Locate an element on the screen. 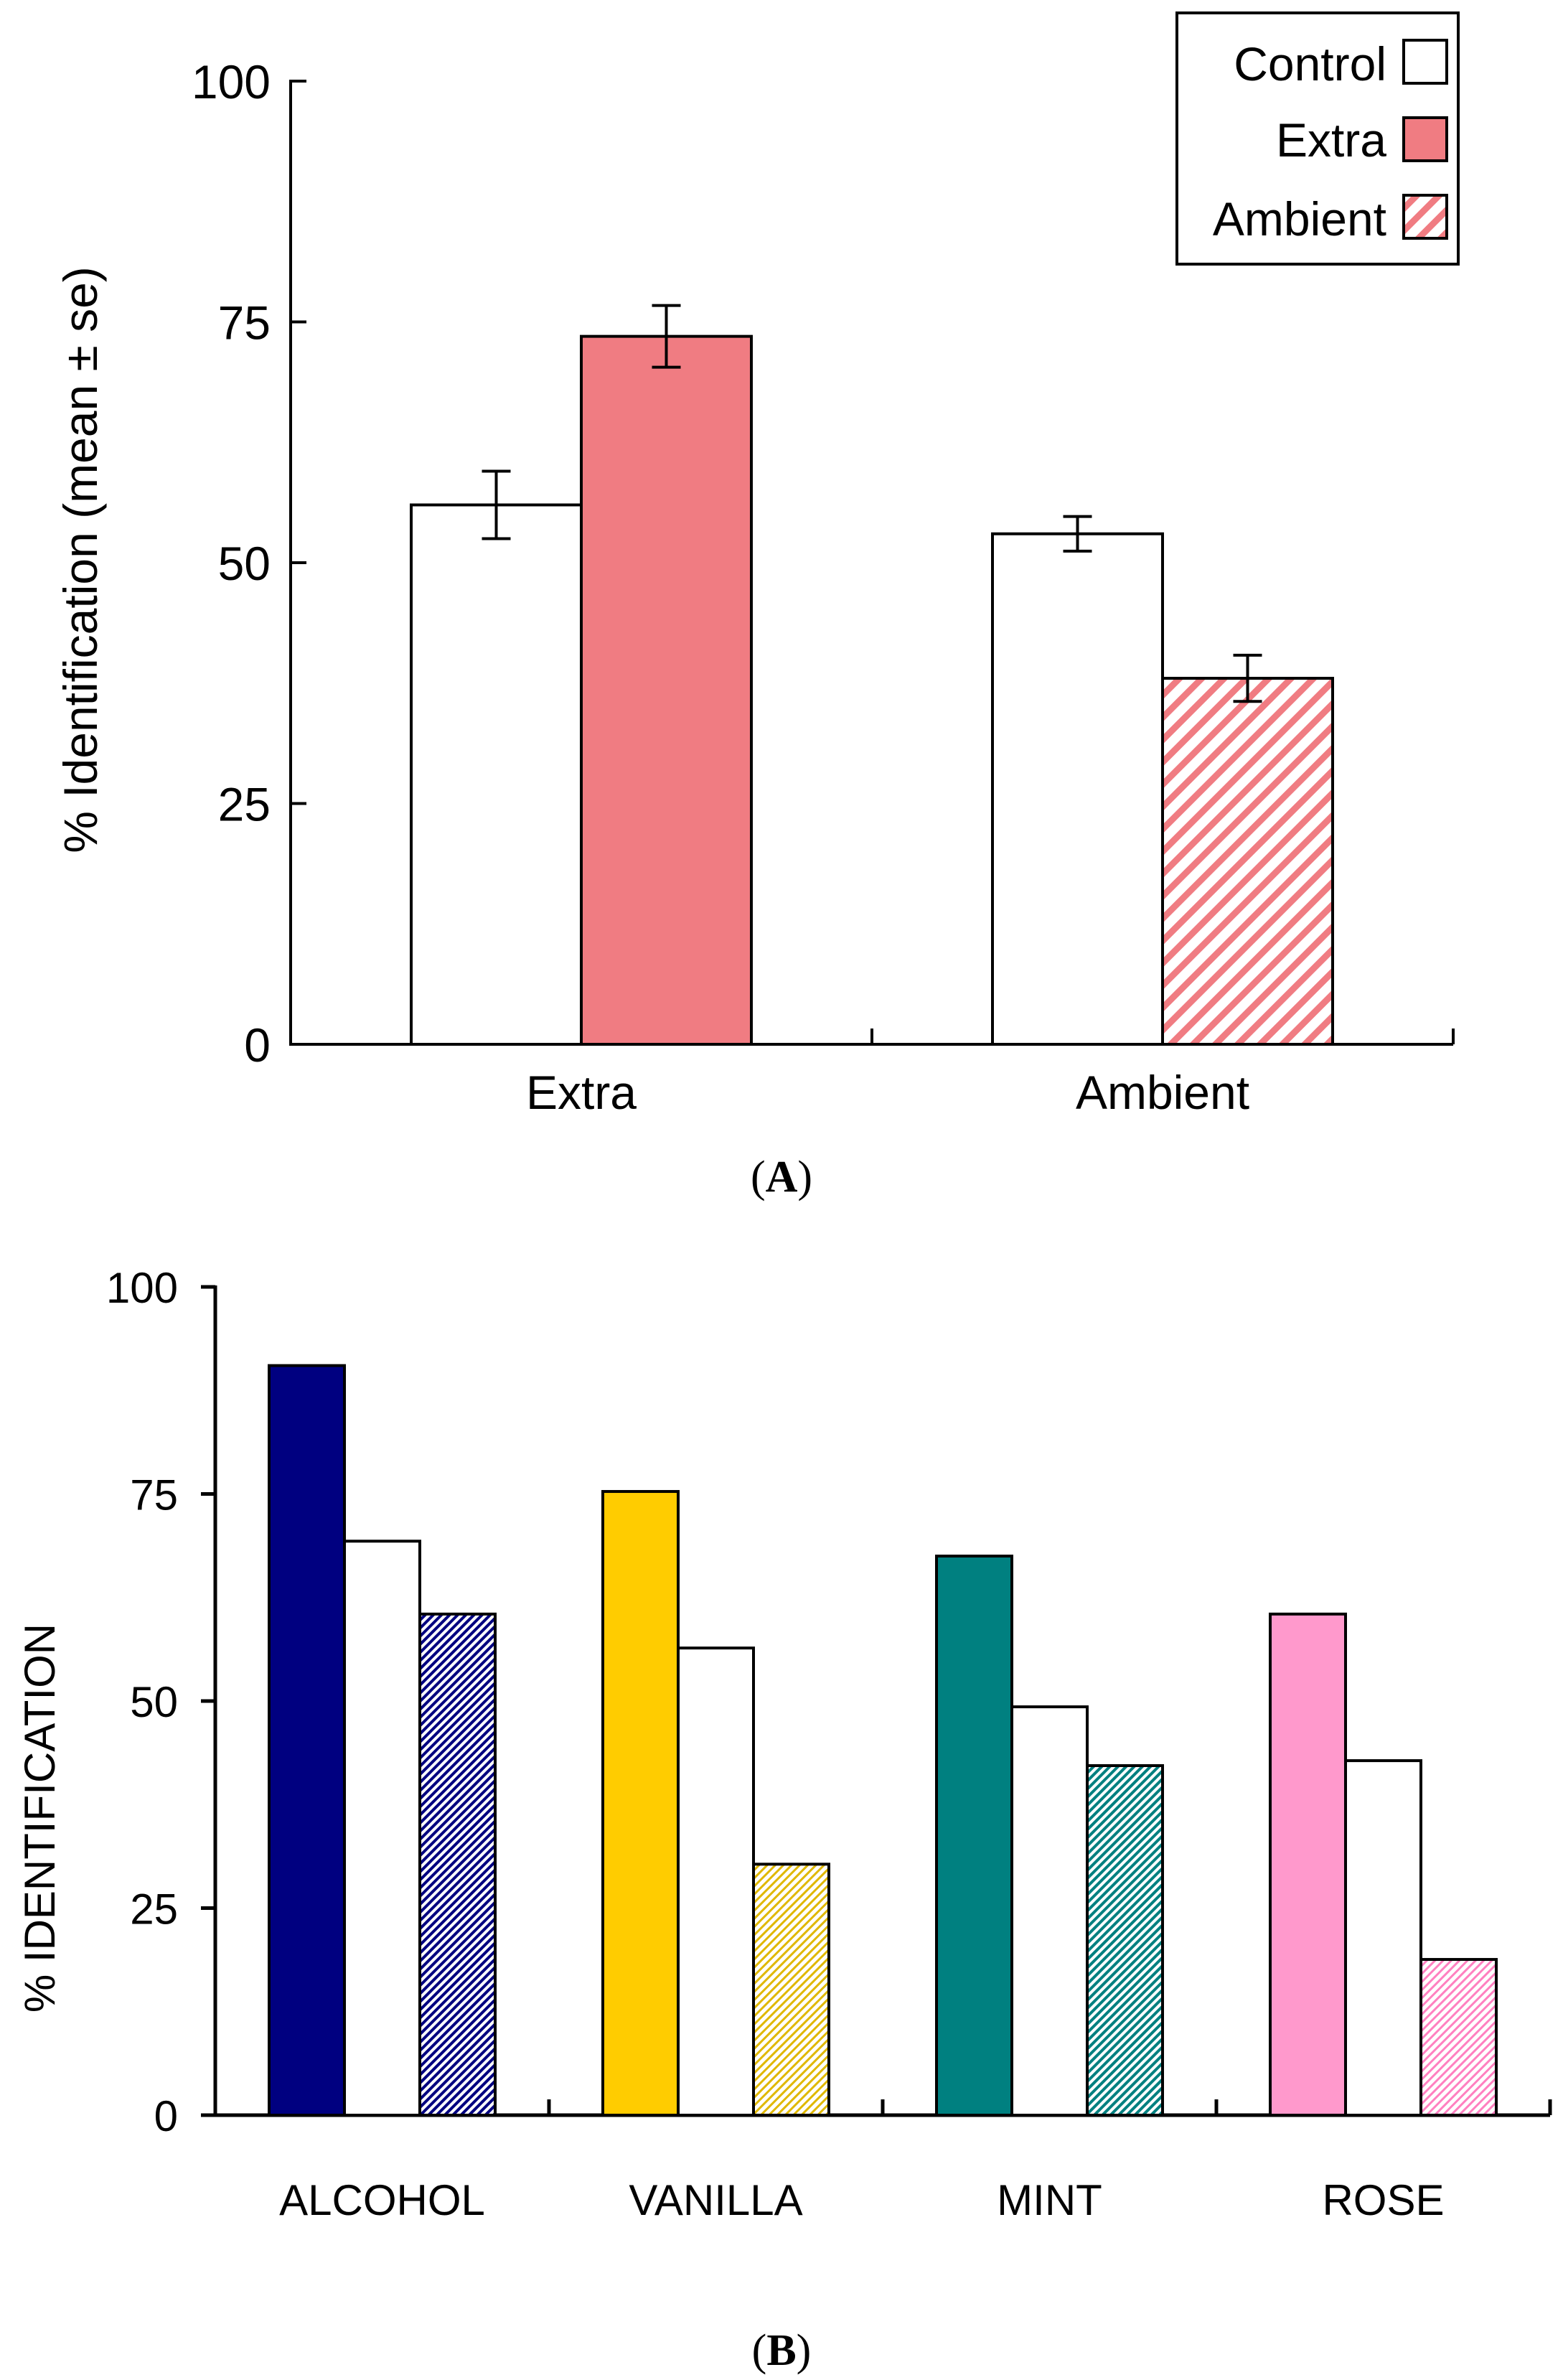 The height and width of the screenshot is (2380, 1563). panel-b-caption: (B) is located at coordinates (782, 2350).